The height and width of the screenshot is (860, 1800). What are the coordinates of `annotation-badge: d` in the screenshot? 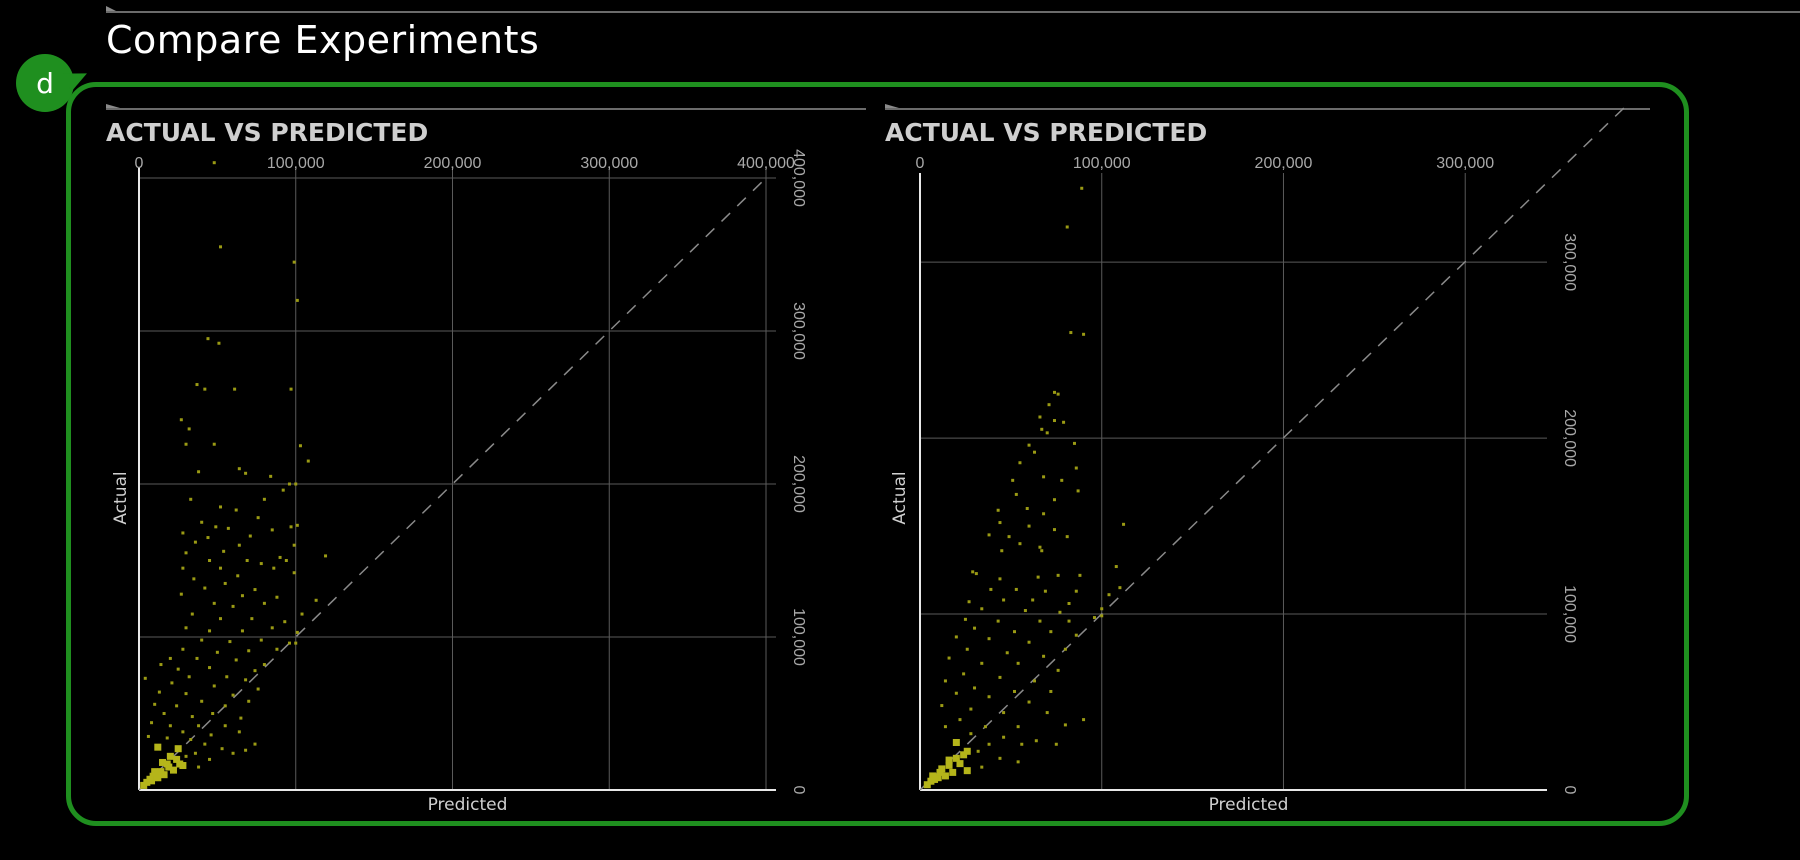 It's located at (45, 83).